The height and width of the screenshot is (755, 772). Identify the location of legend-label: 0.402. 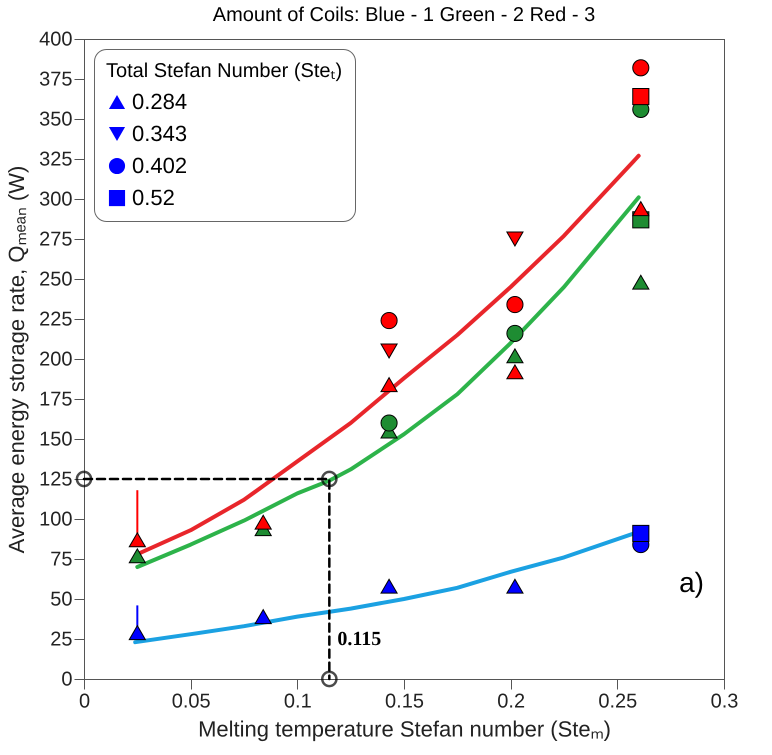
(160, 165).